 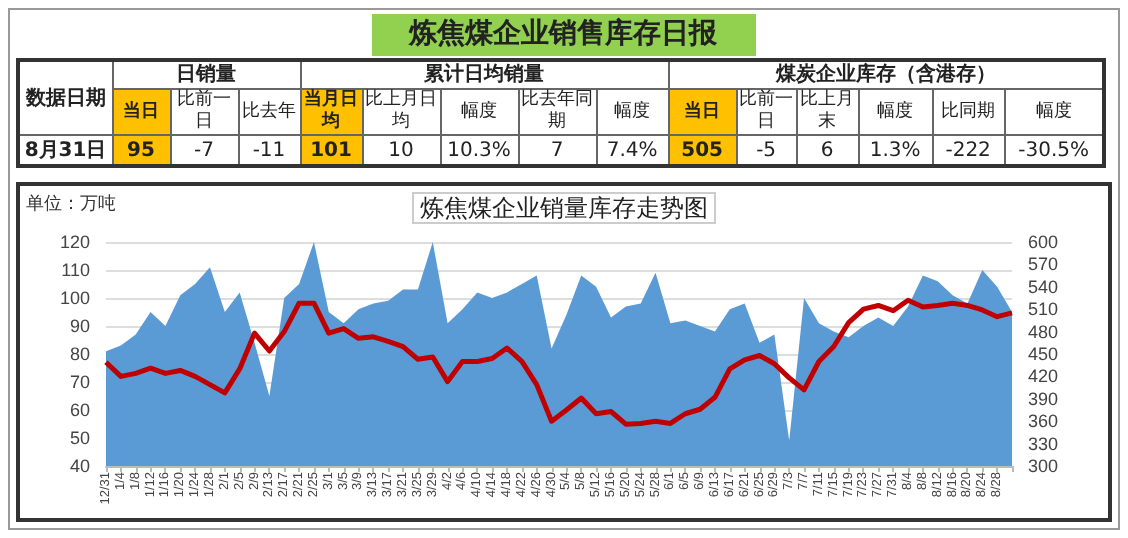 I want to click on text: 8月31日, so click(x=65, y=150).